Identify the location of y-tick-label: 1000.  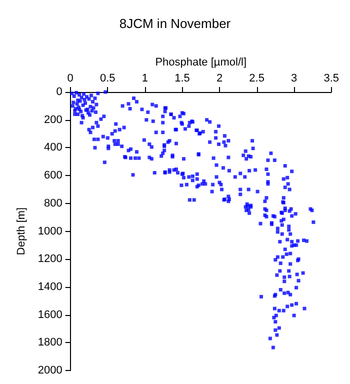
(50, 231).